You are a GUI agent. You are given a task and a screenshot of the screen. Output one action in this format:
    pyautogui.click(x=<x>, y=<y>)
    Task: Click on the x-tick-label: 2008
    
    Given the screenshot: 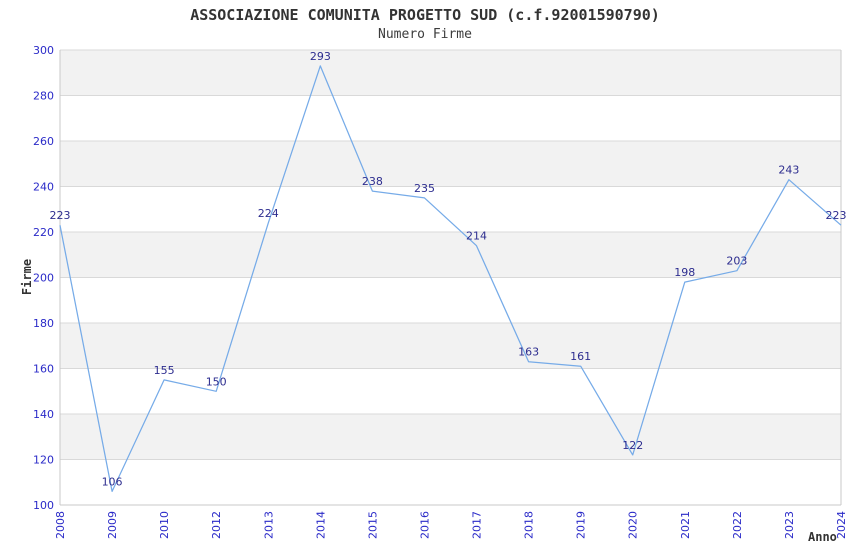 What is the action you would take?
    pyautogui.click(x=60, y=525)
    